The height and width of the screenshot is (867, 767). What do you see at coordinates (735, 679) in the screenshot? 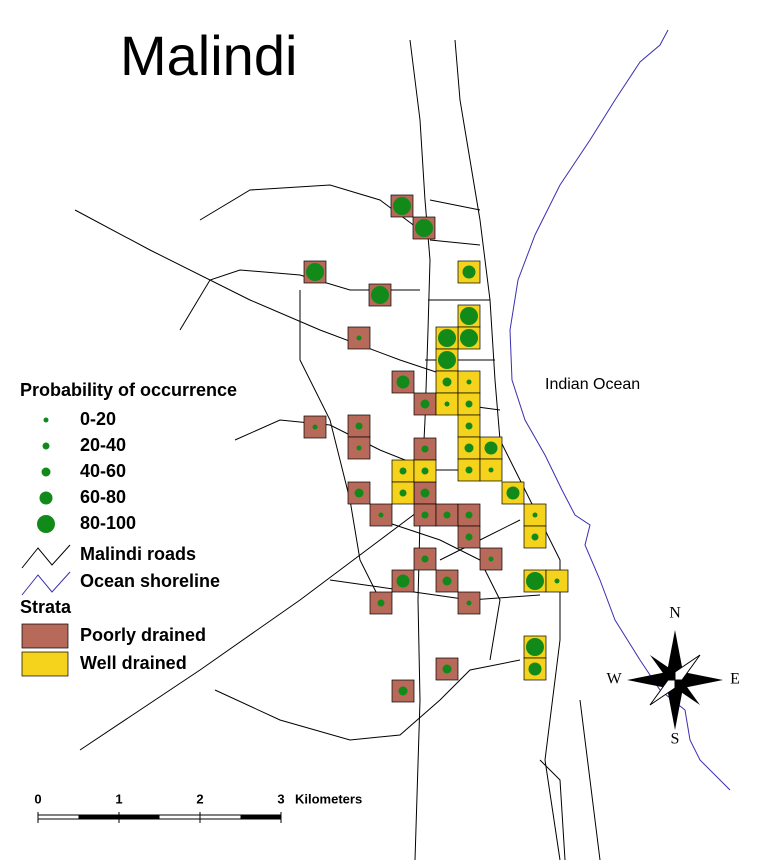
I see `compass-label: E` at bounding box center [735, 679].